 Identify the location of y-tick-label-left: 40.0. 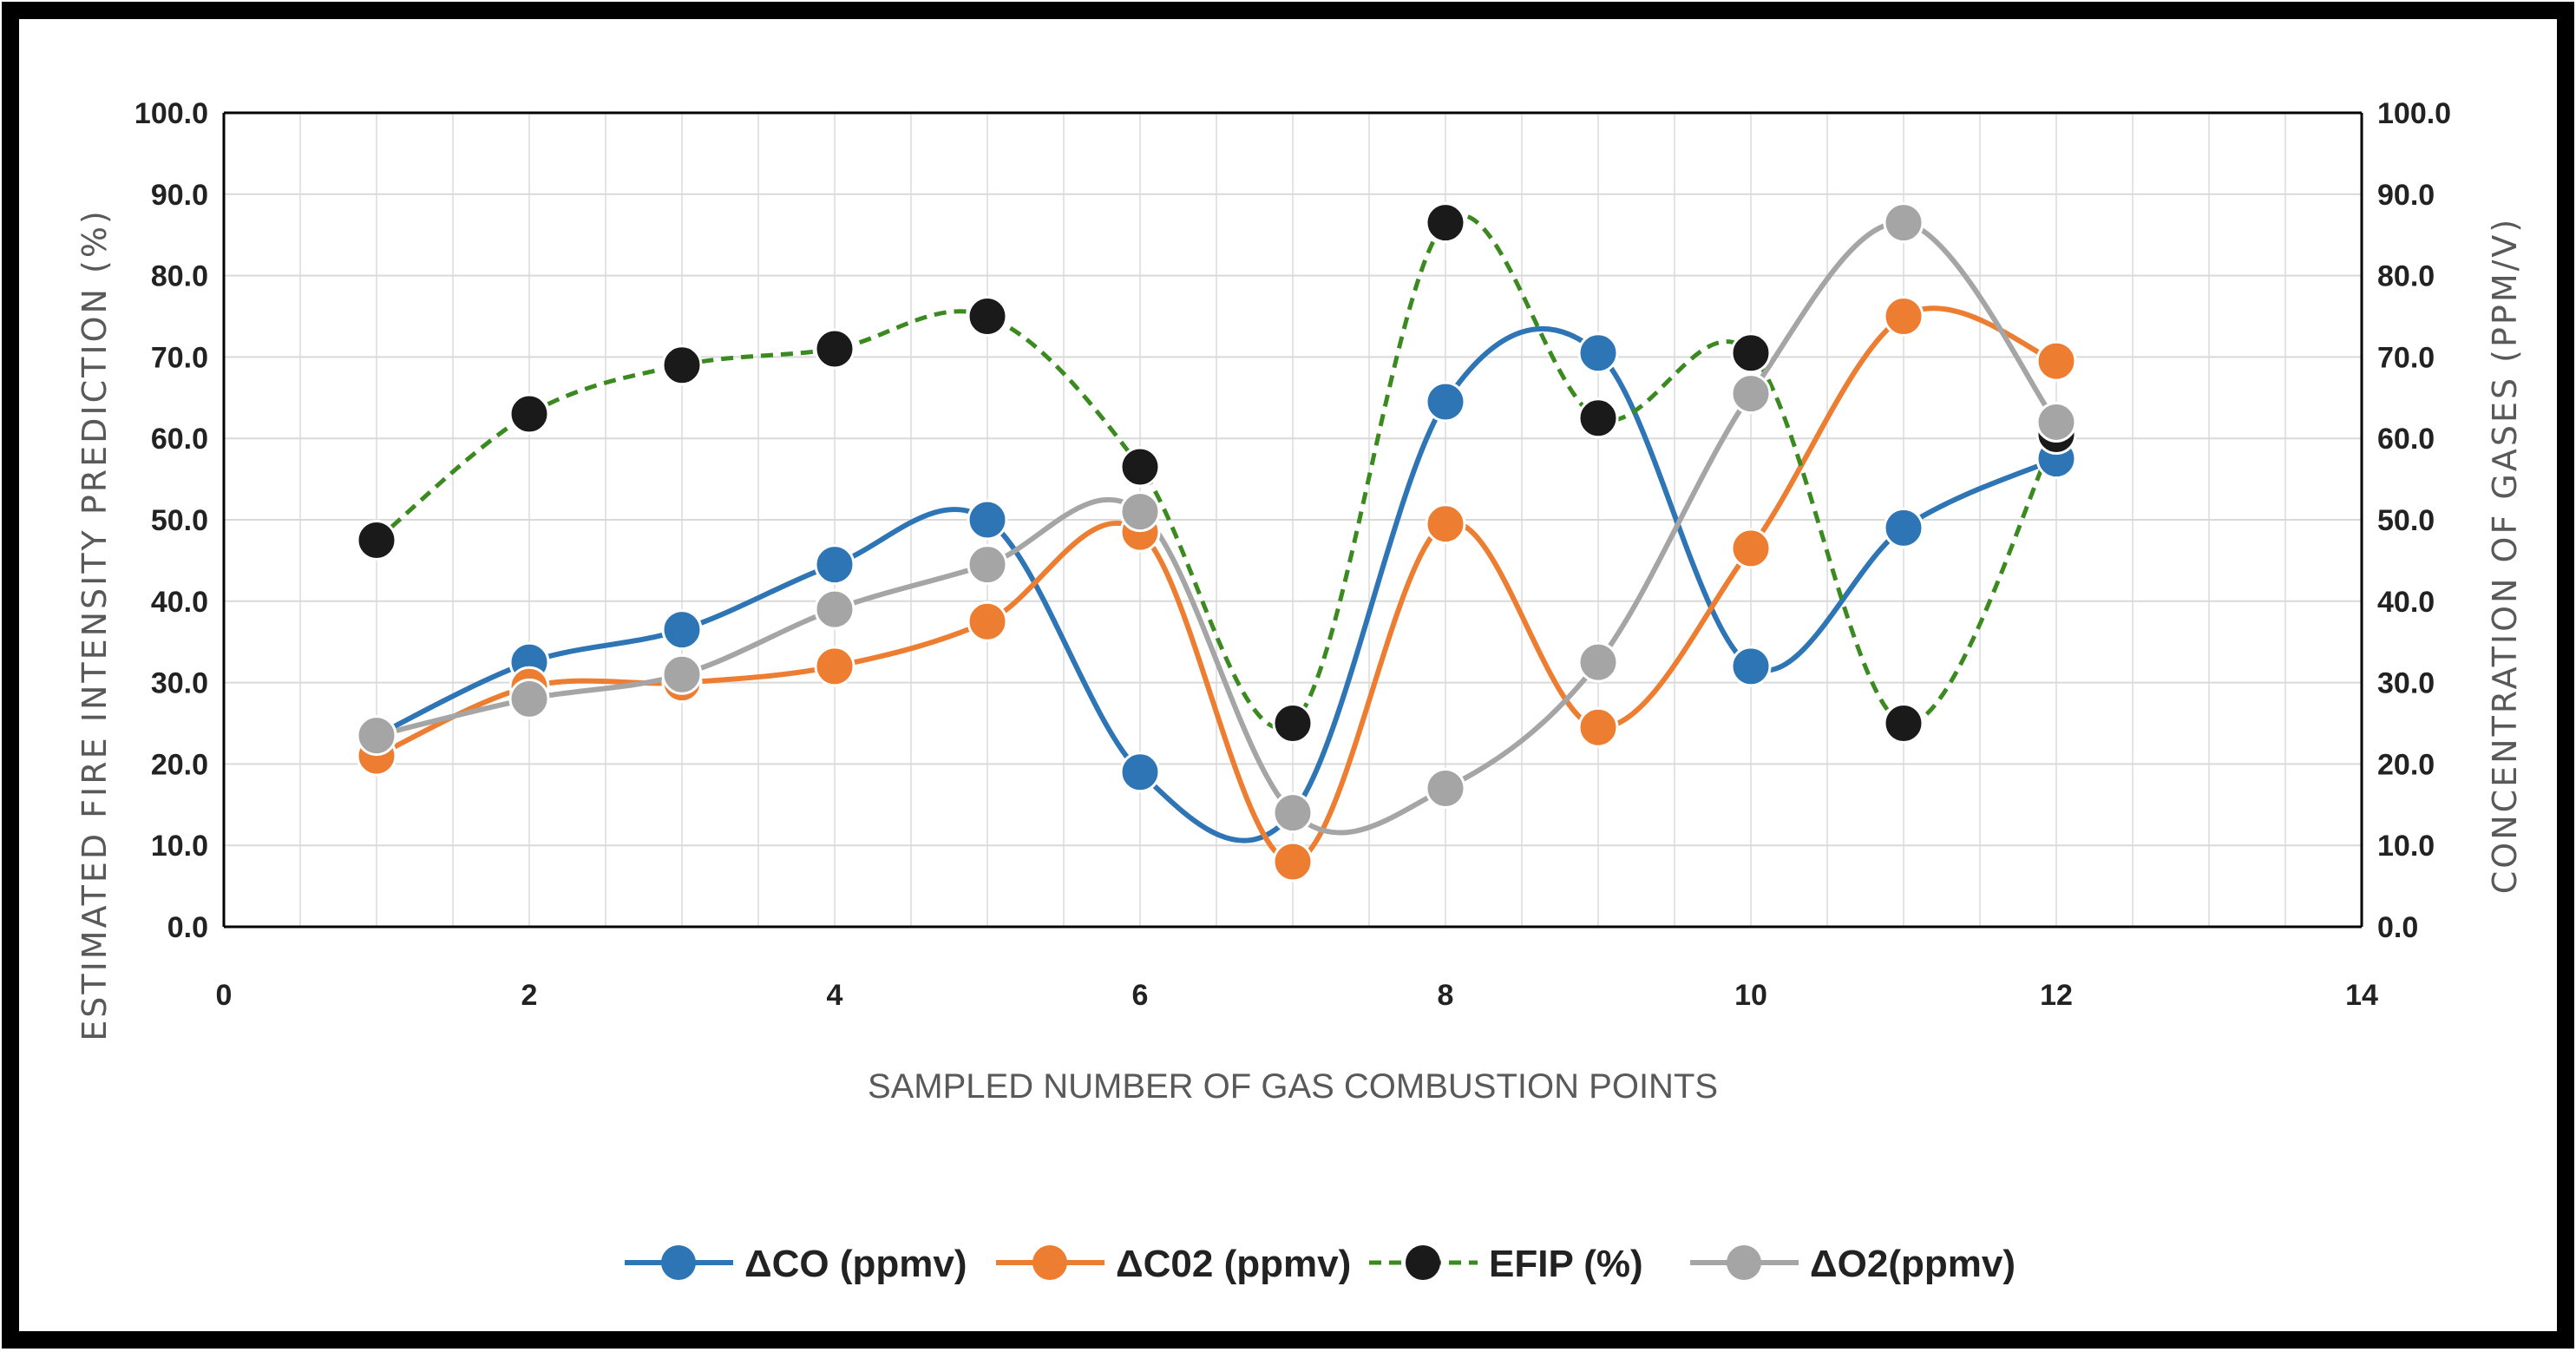
(179, 602).